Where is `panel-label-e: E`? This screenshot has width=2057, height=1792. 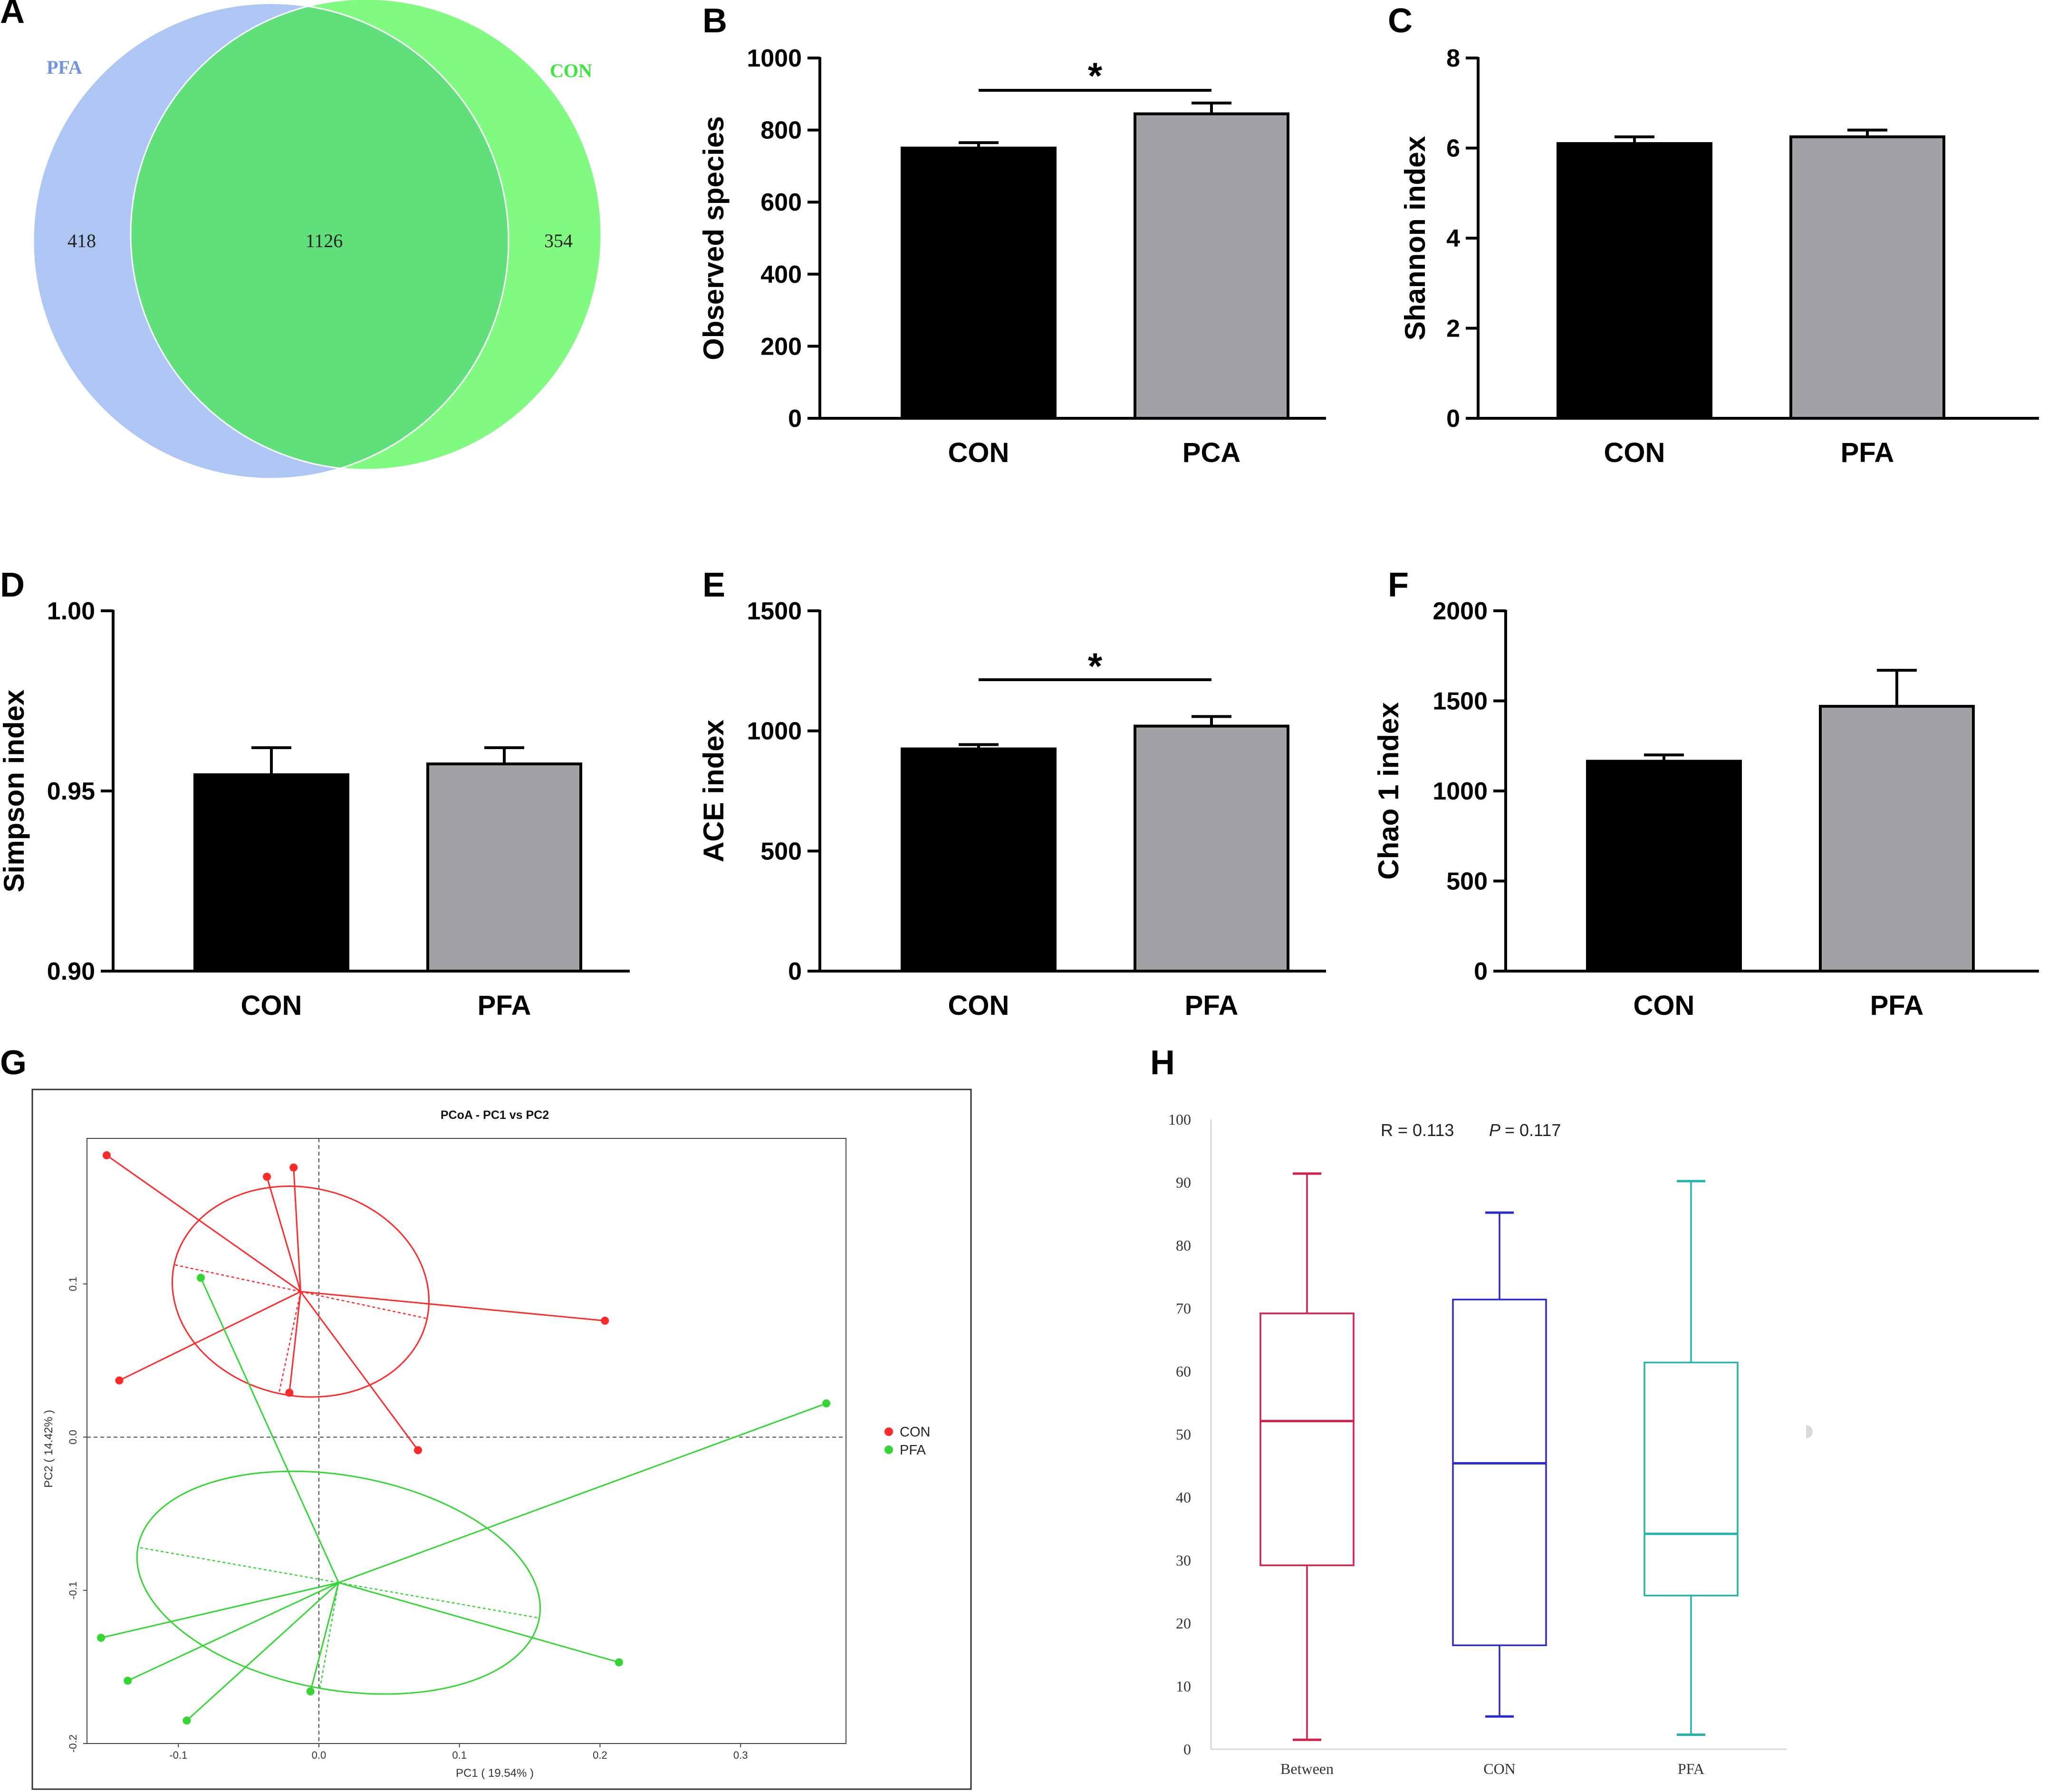 panel-label-e: E is located at coordinates (713, 585).